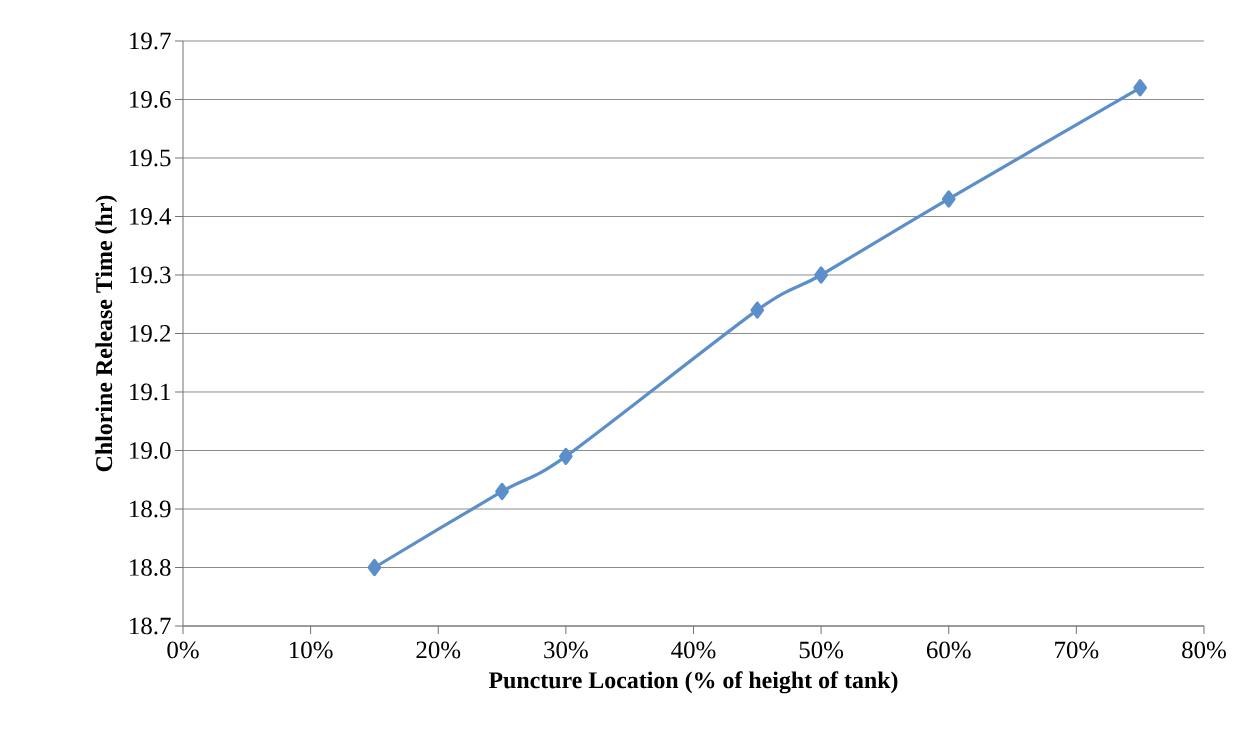 Image resolution: width=1253 pixels, height=738 pixels. What do you see at coordinates (566, 650) in the screenshot?
I see `x-tick-label: 30%` at bounding box center [566, 650].